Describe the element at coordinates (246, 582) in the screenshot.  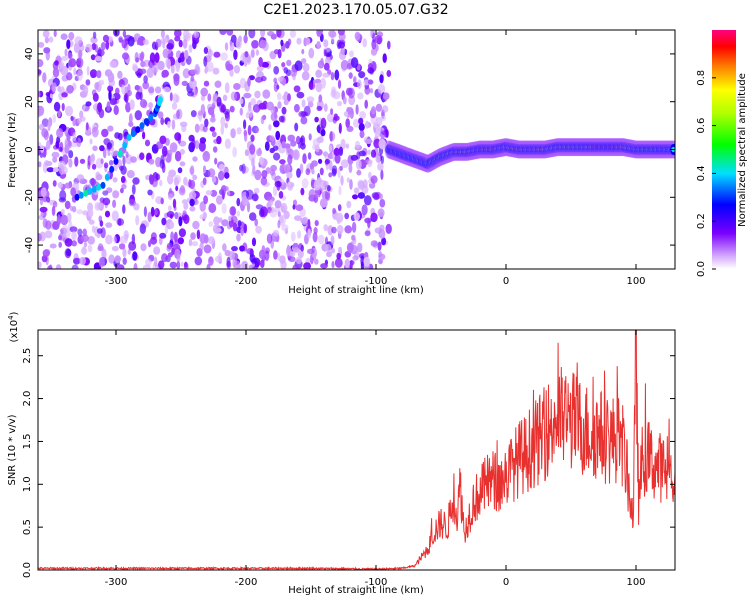
I see `snr-x-tick-label: -200` at that location.